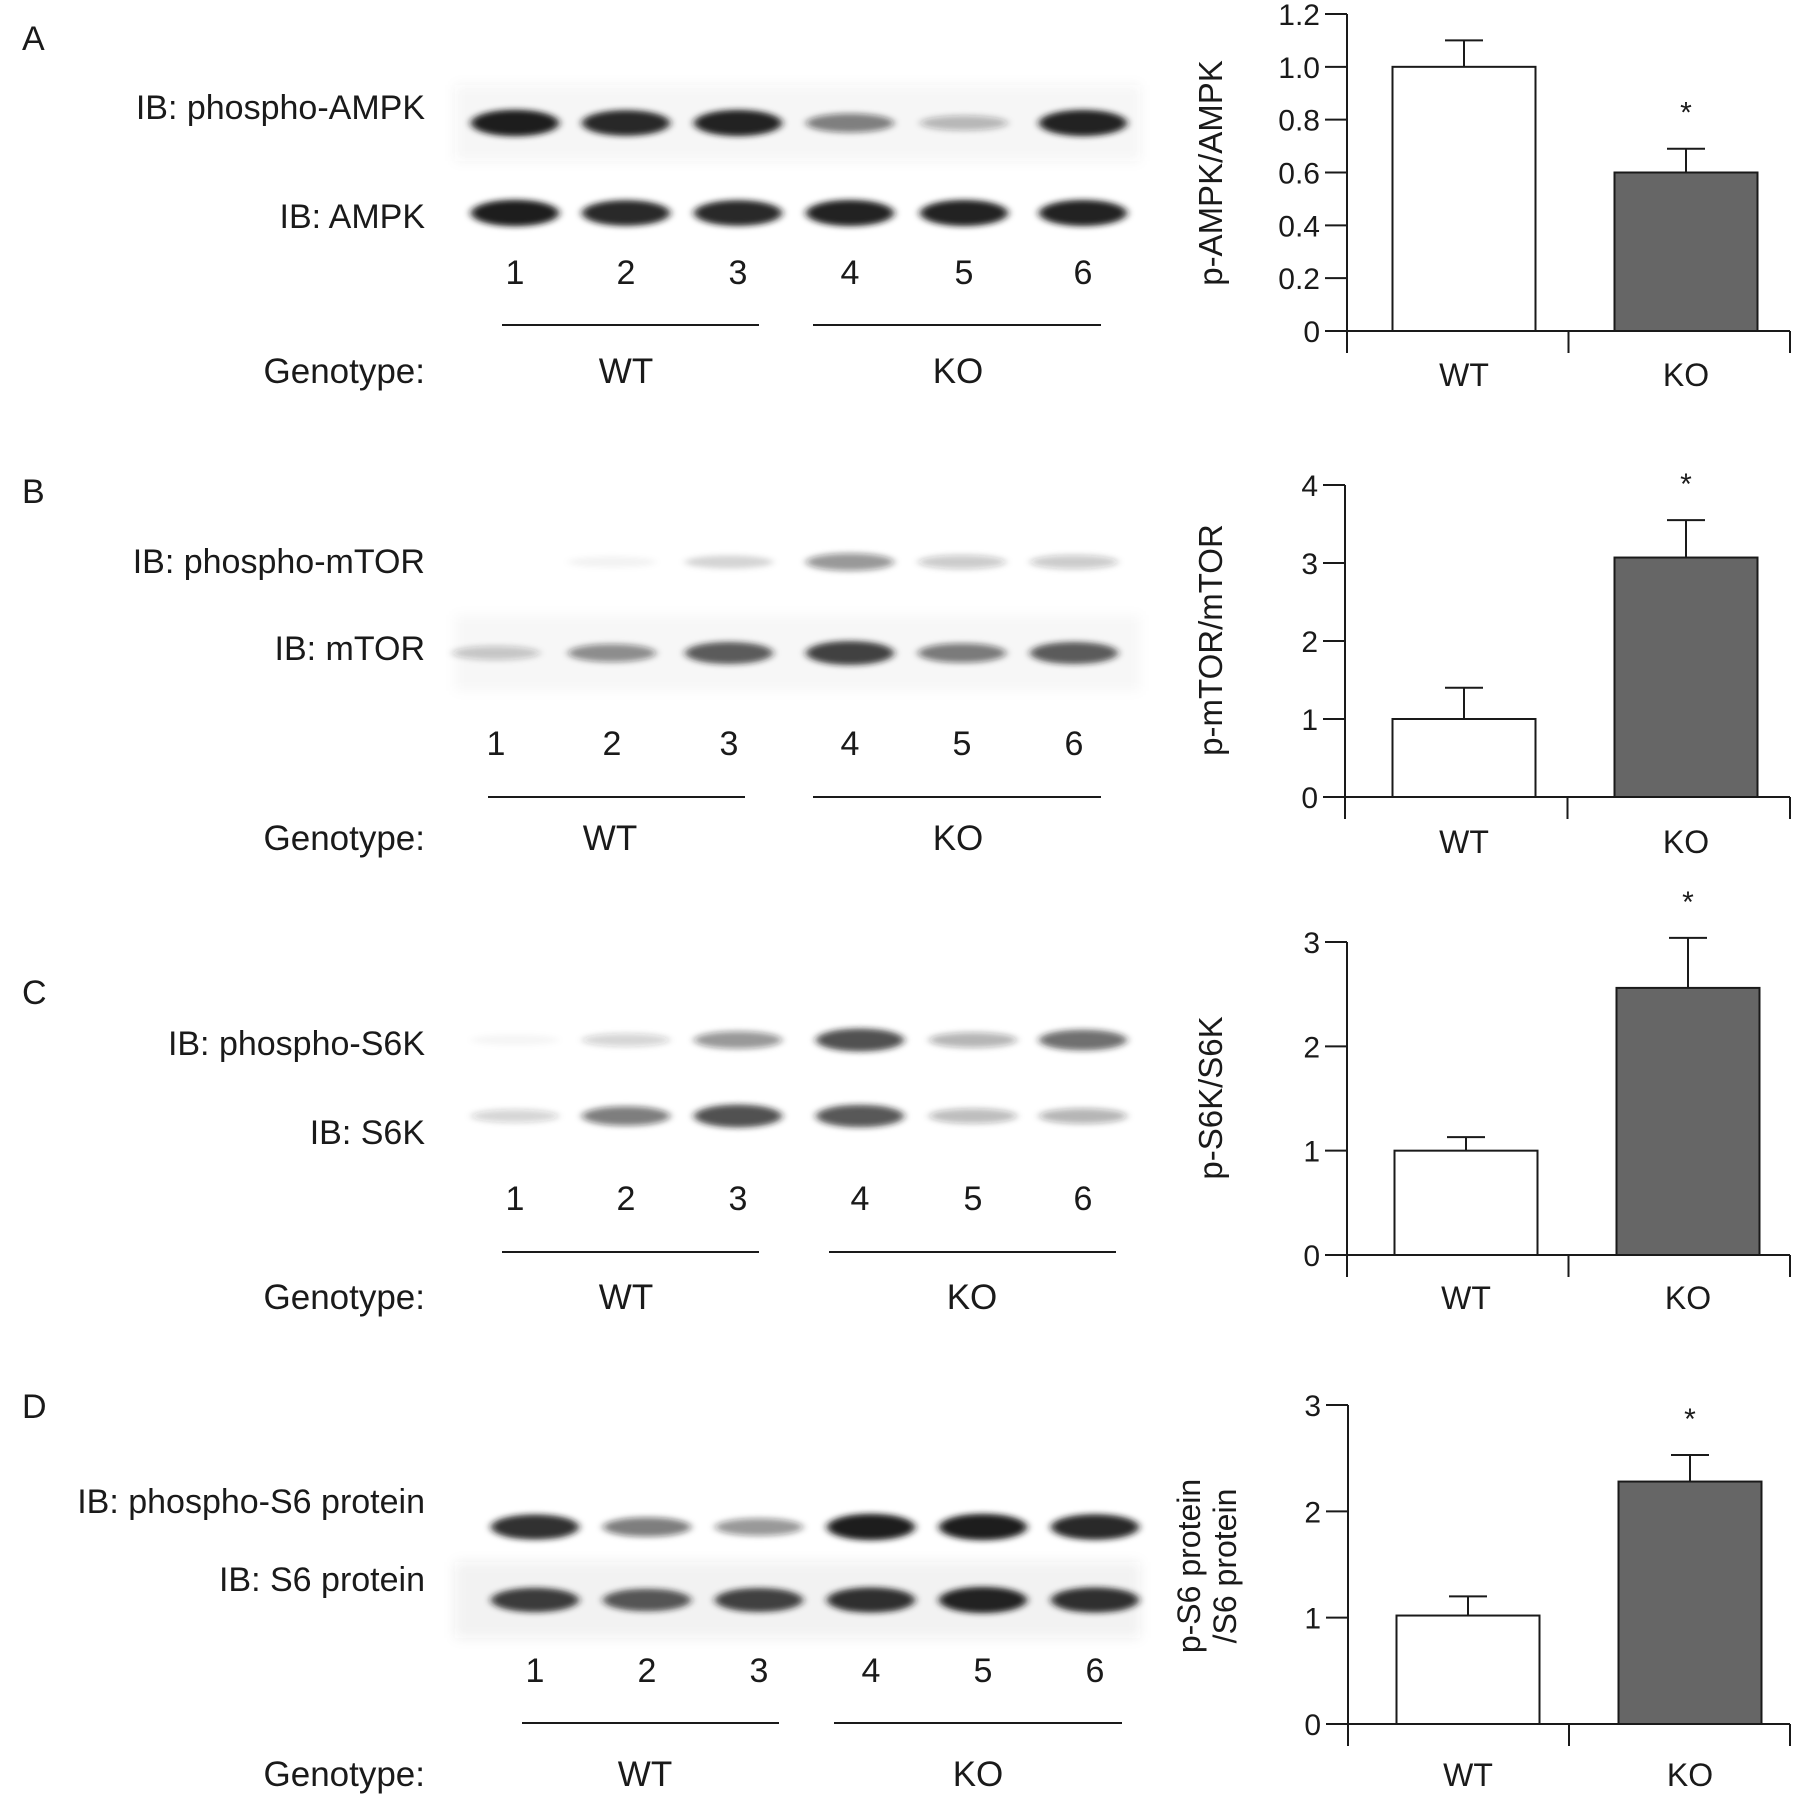 Image resolution: width=1793 pixels, height=1800 pixels. Describe the element at coordinates (279, 562) in the screenshot. I see `blot-label: IB: phospho-mTOR` at that location.